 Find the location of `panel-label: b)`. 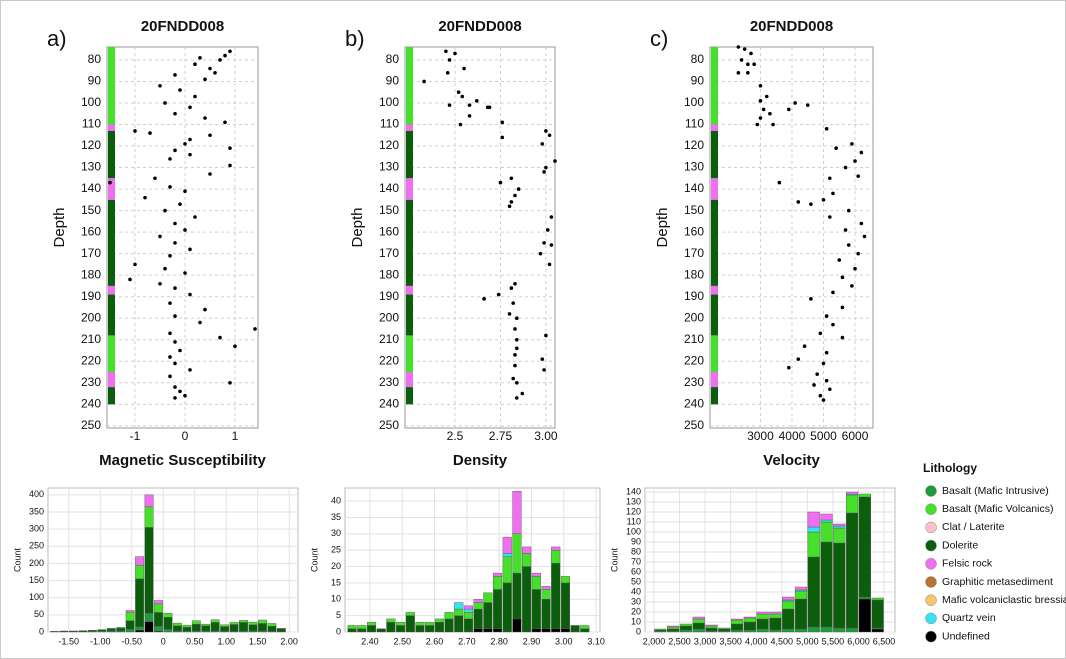

panel-label: b) is located at coordinates (355, 38).